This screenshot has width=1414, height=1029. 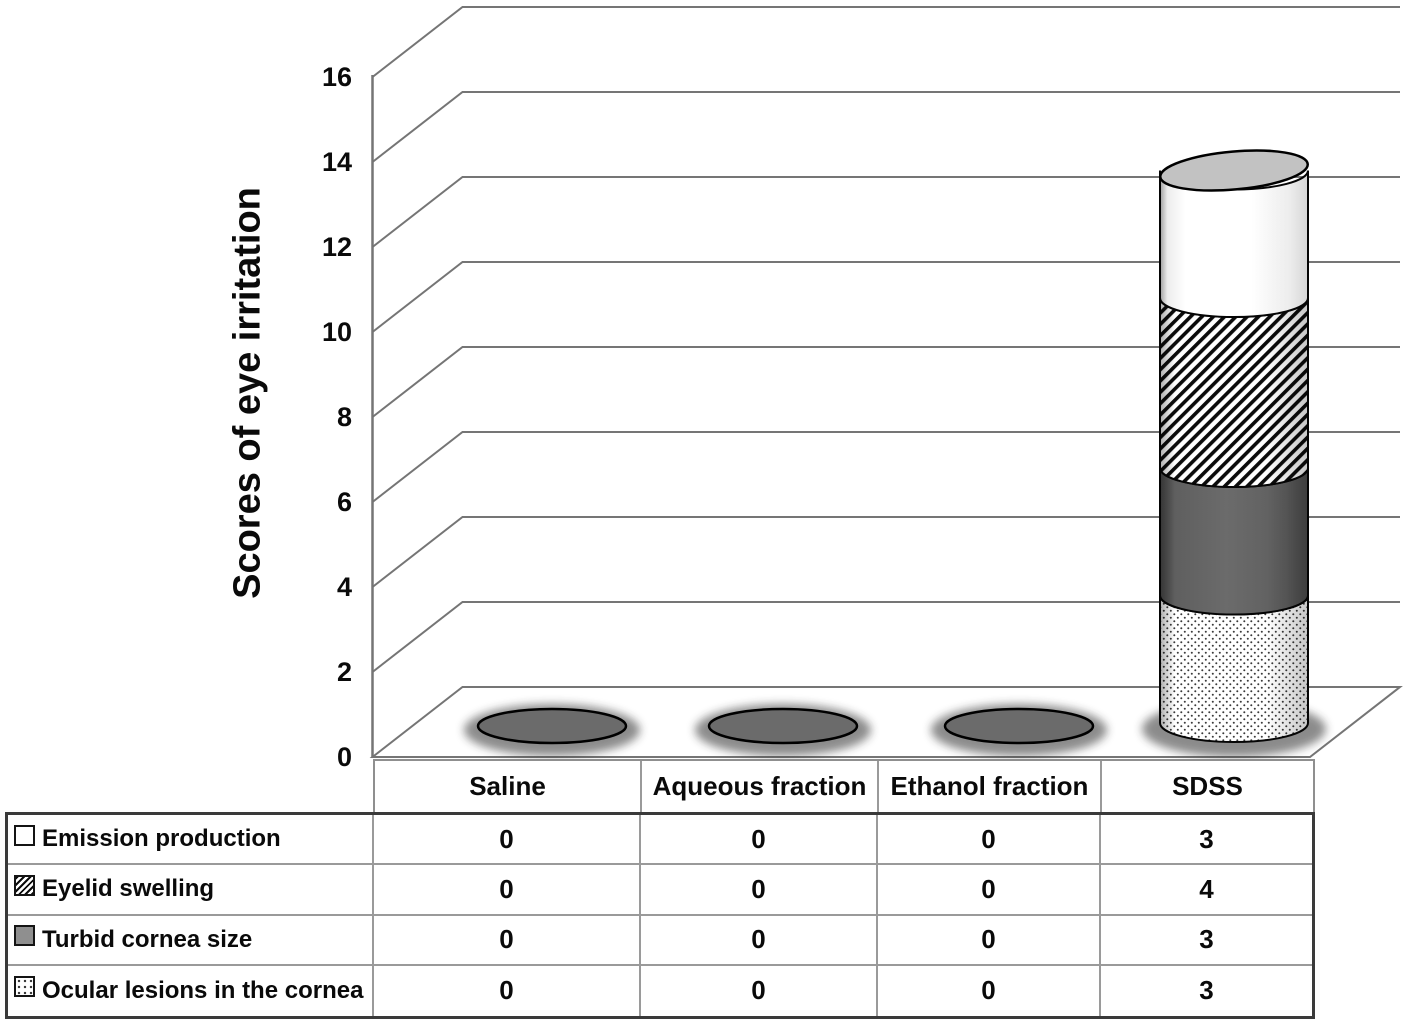 I want to click on cell-turbid-ethanol: 0, so click(x=989, y=940).